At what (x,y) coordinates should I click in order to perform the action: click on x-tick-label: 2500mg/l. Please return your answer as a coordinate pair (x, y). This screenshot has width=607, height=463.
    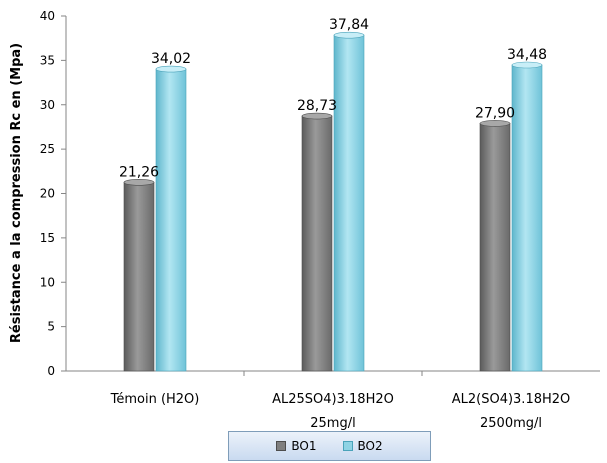
    Looking at the image, I should click on (511, 423).